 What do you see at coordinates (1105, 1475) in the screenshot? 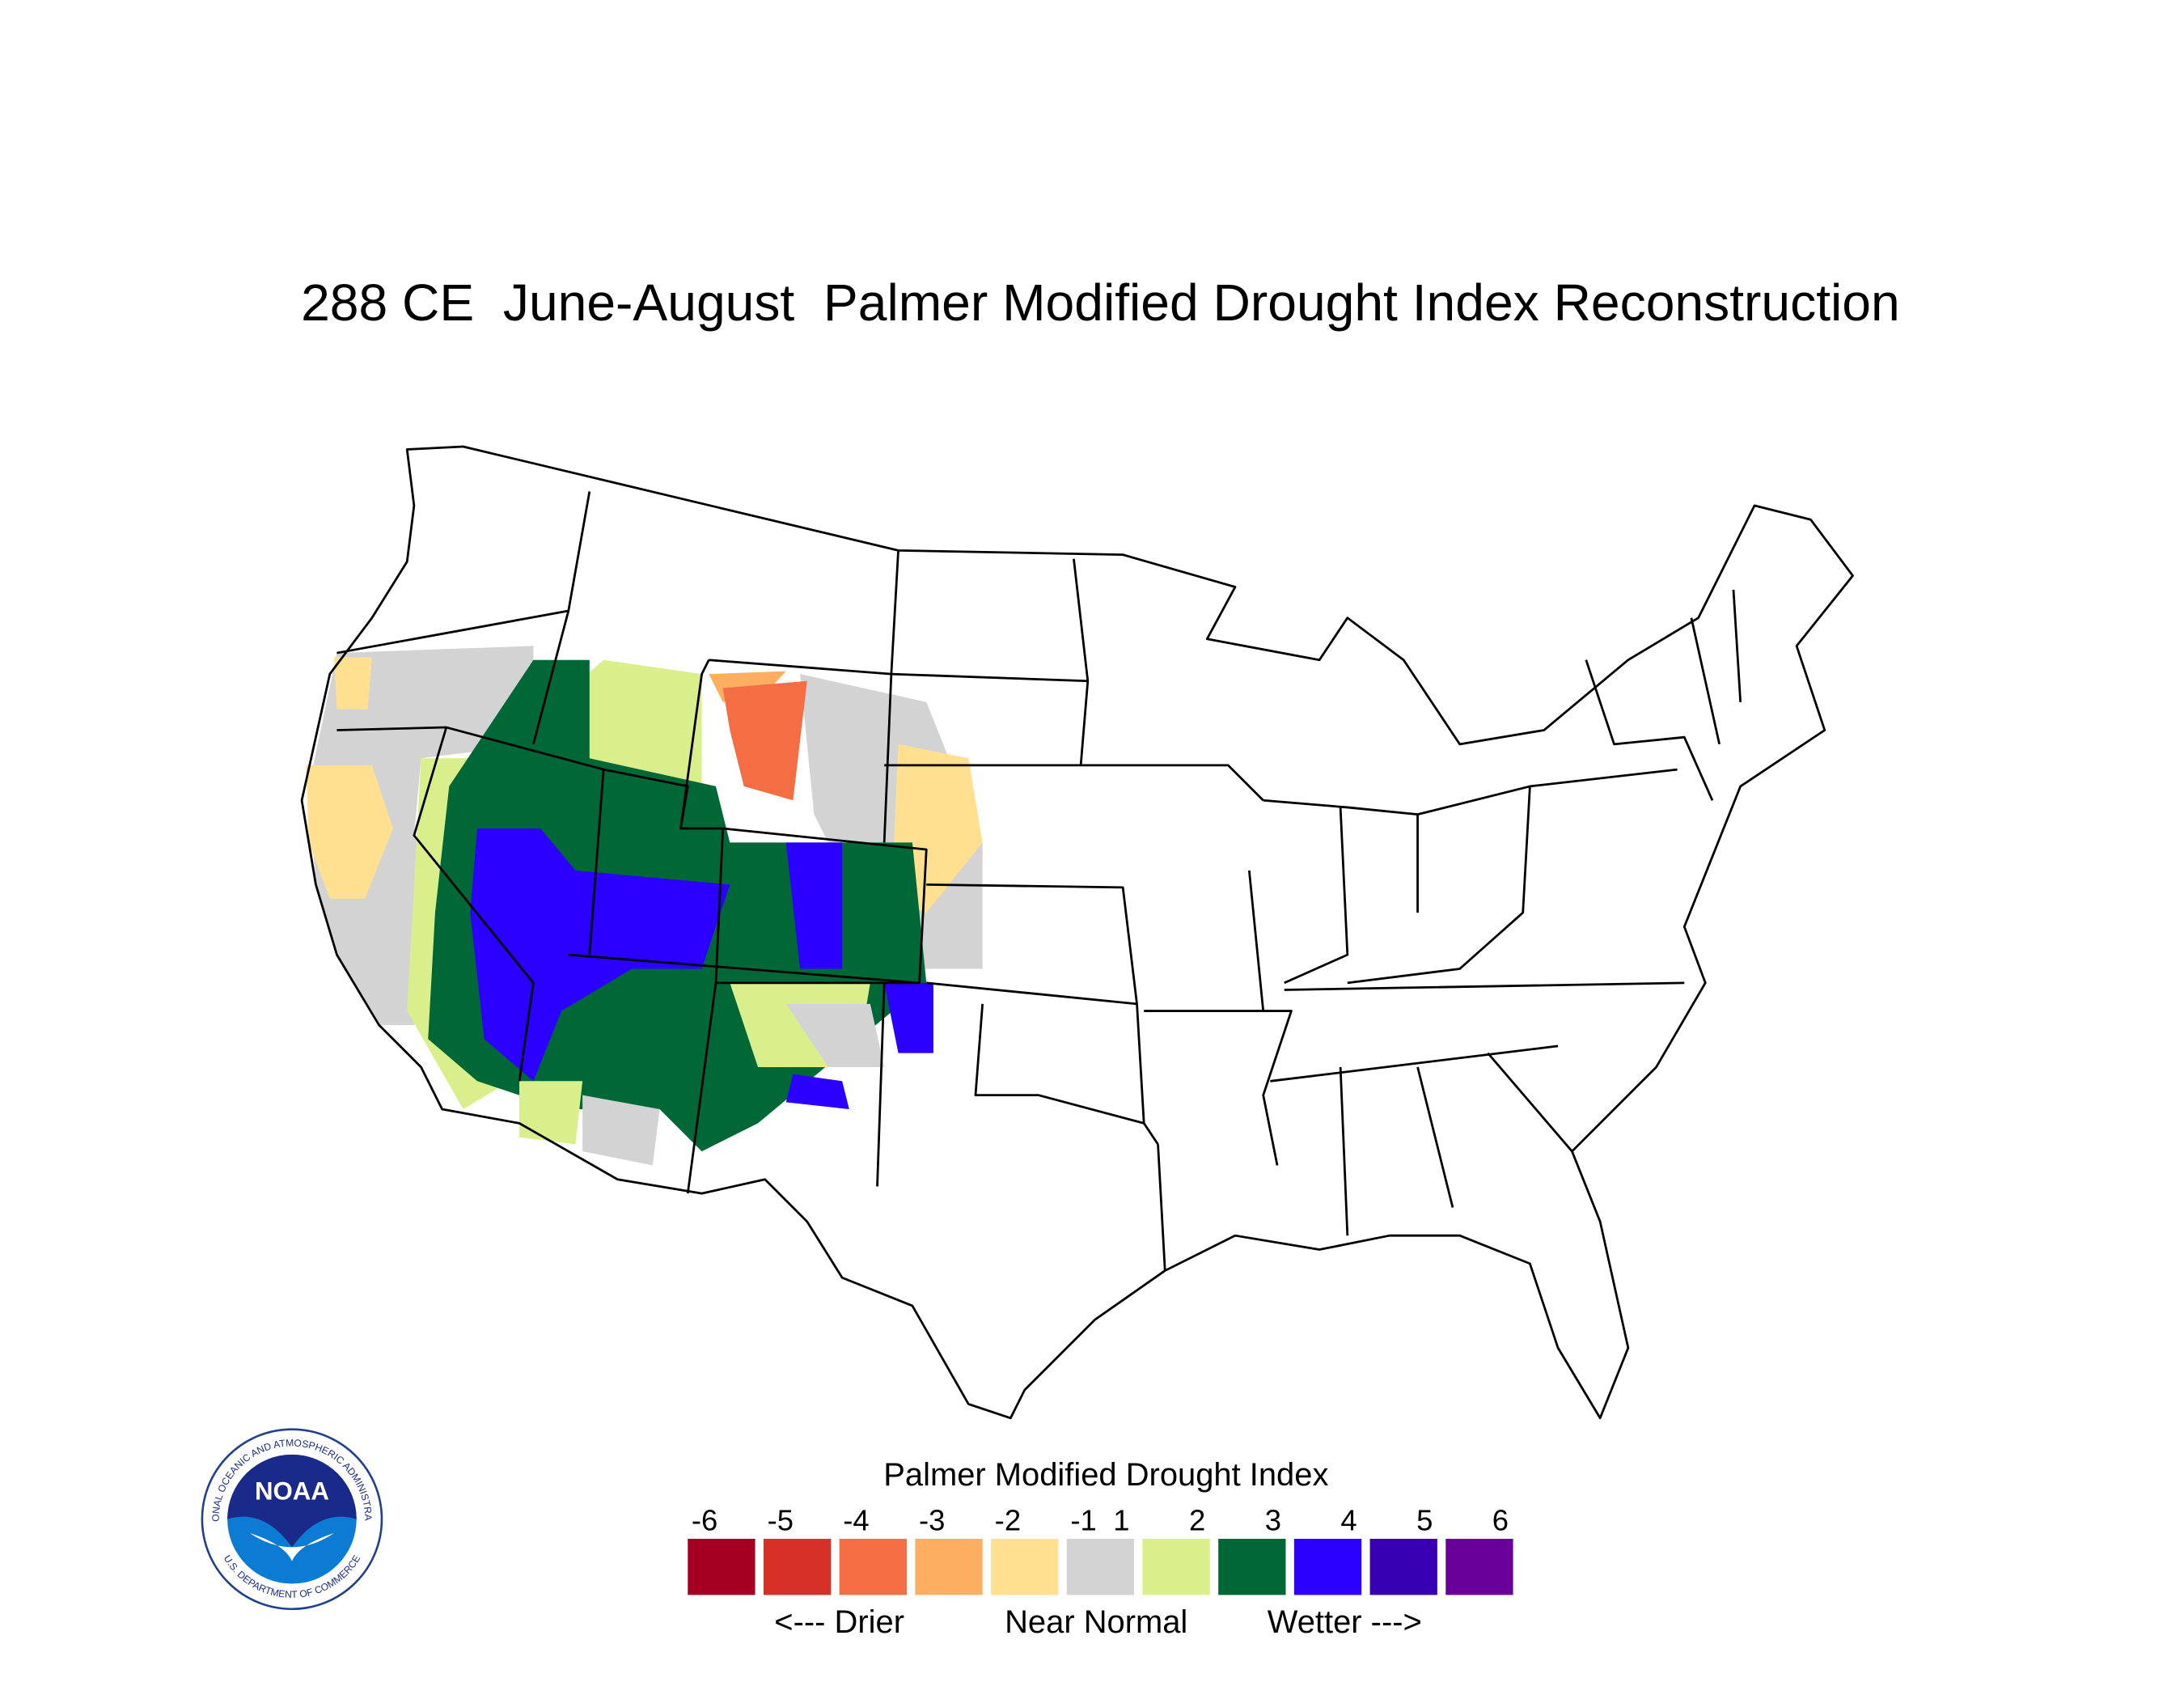
I see `legend-title: Palmer Modified Drought Index` at bounding box center [1105, 1475].